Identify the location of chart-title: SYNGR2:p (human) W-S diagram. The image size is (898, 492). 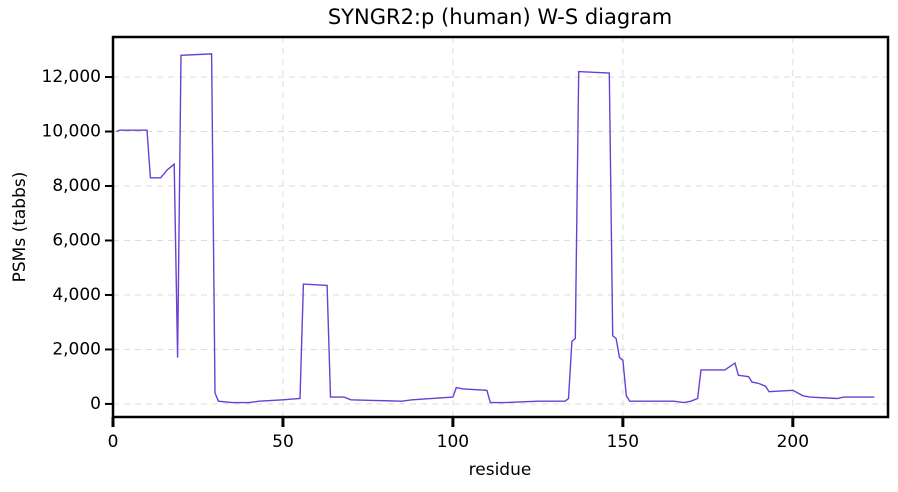
(500, 17).